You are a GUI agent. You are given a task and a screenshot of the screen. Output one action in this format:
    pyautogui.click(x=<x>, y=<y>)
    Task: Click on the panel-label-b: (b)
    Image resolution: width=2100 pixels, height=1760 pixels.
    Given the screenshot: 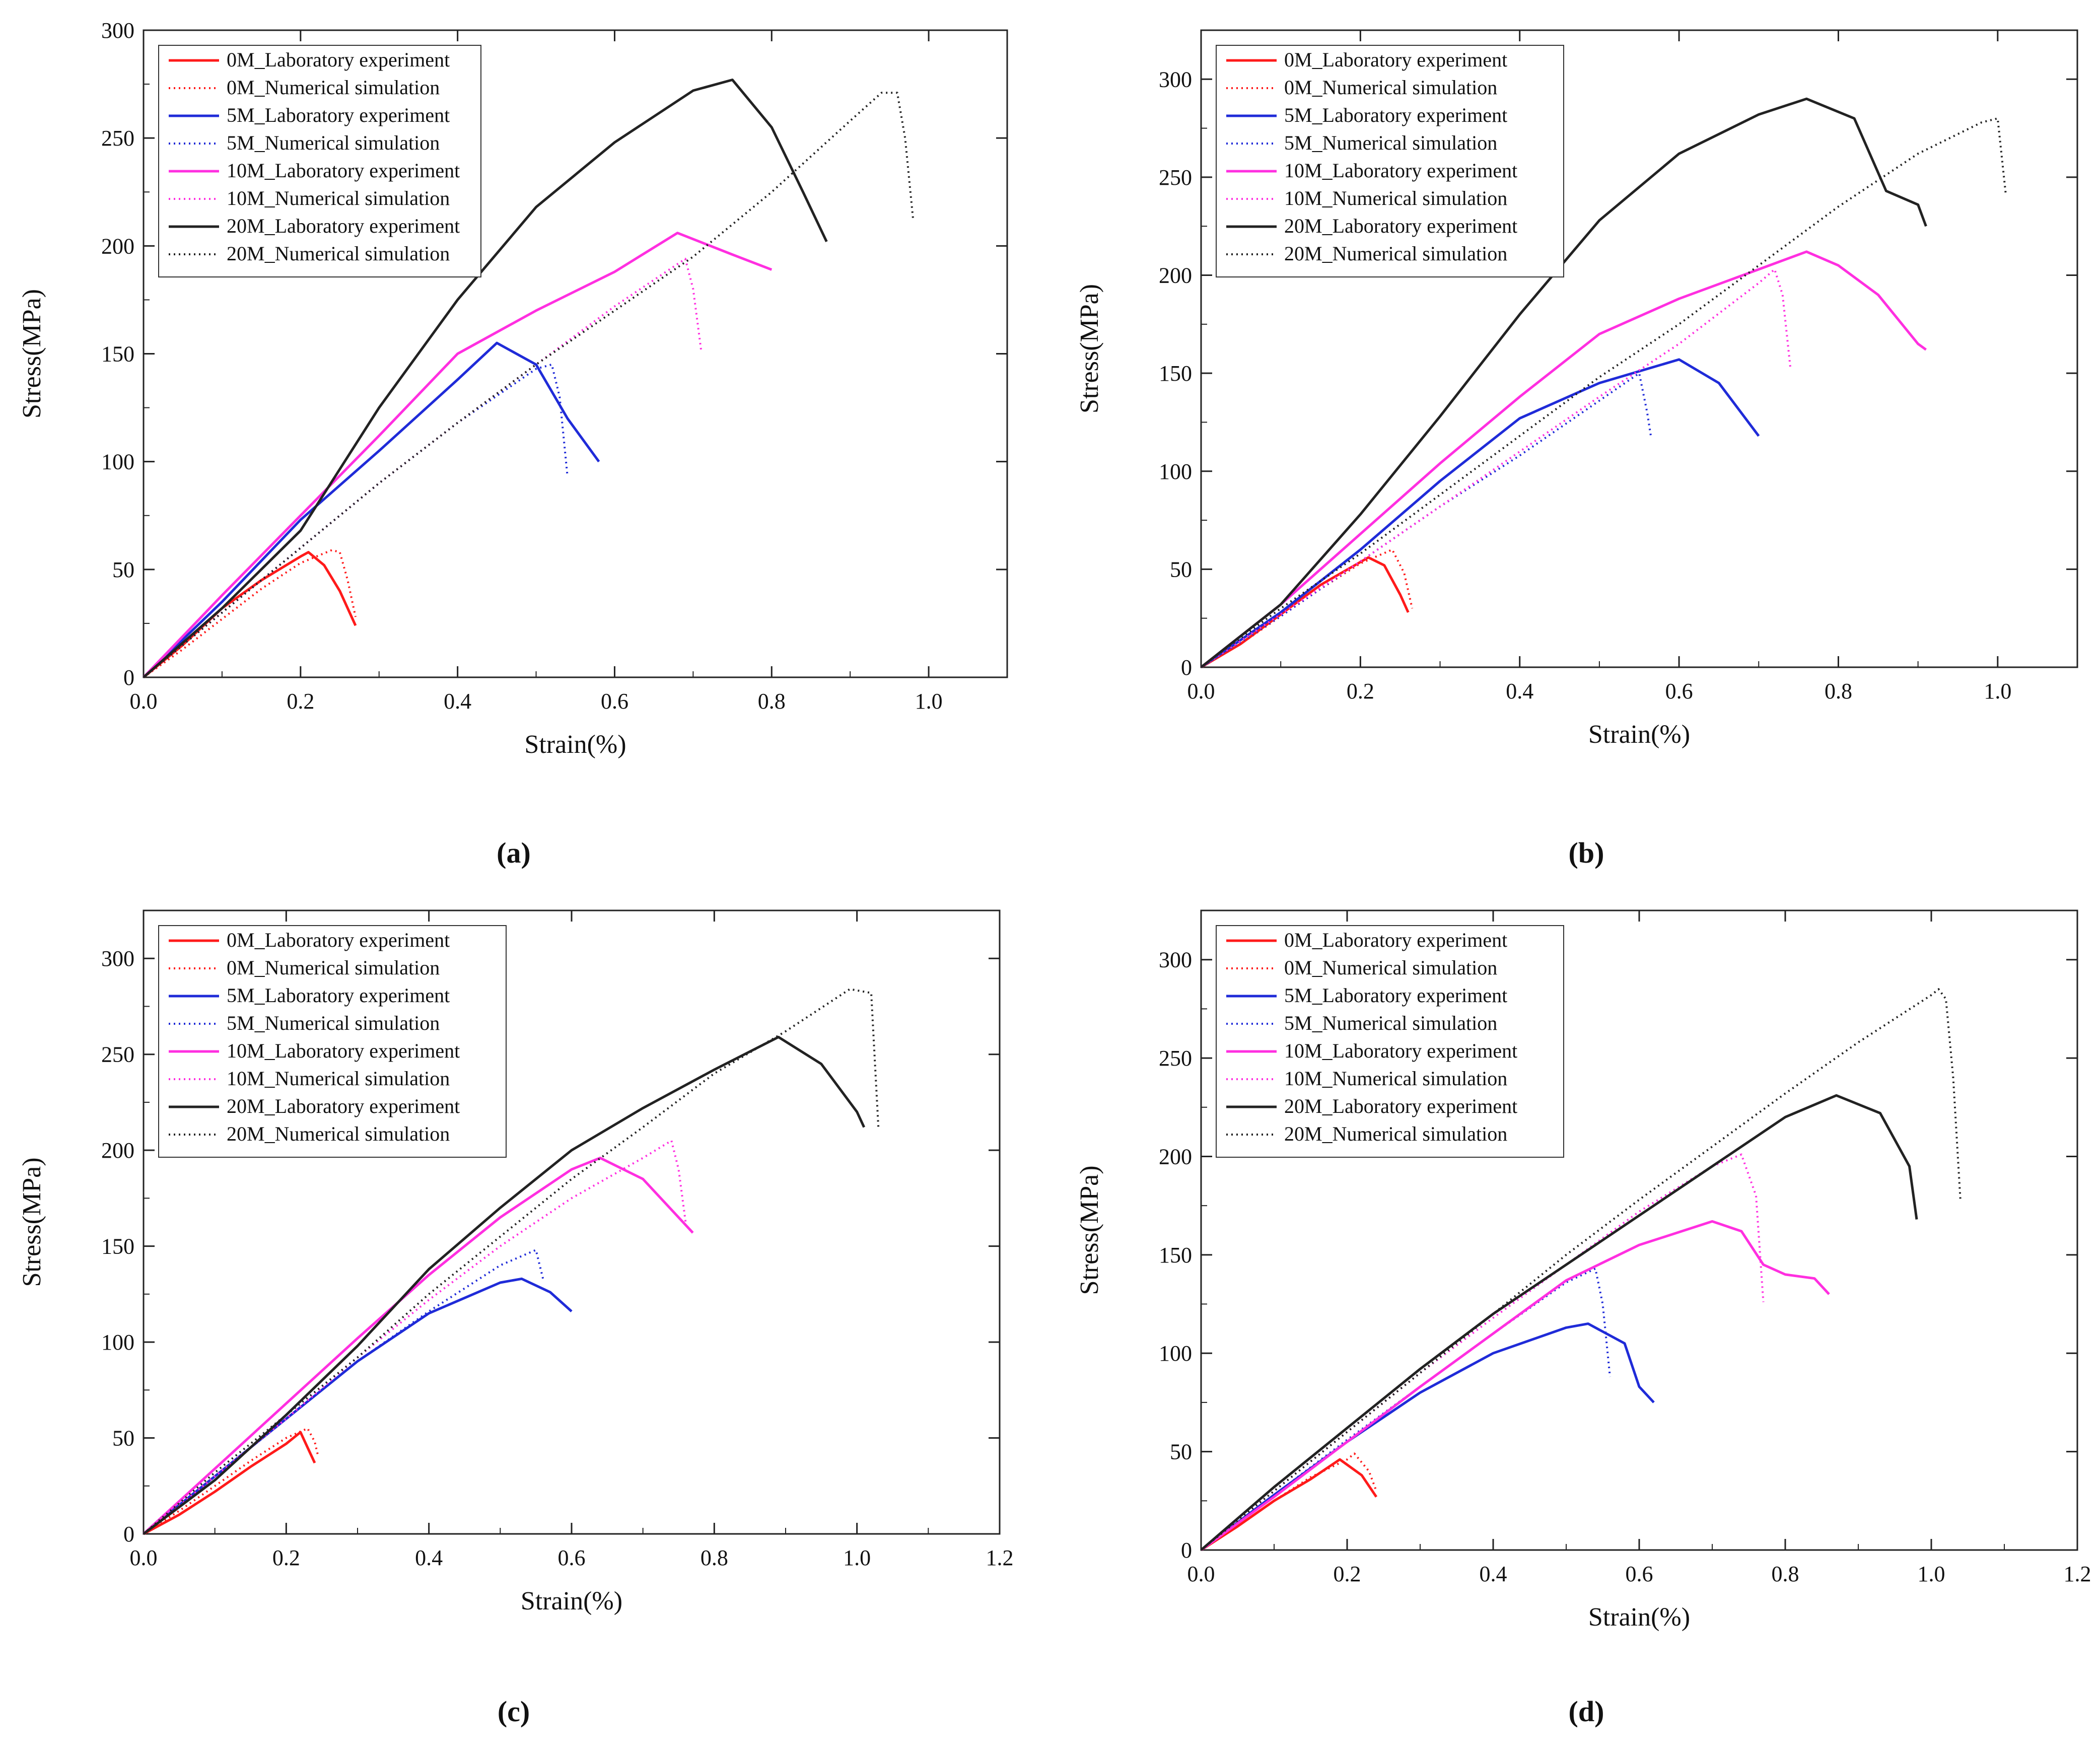 What is the action you would take?
    pyautogui.click(x=1586, y=852)
    